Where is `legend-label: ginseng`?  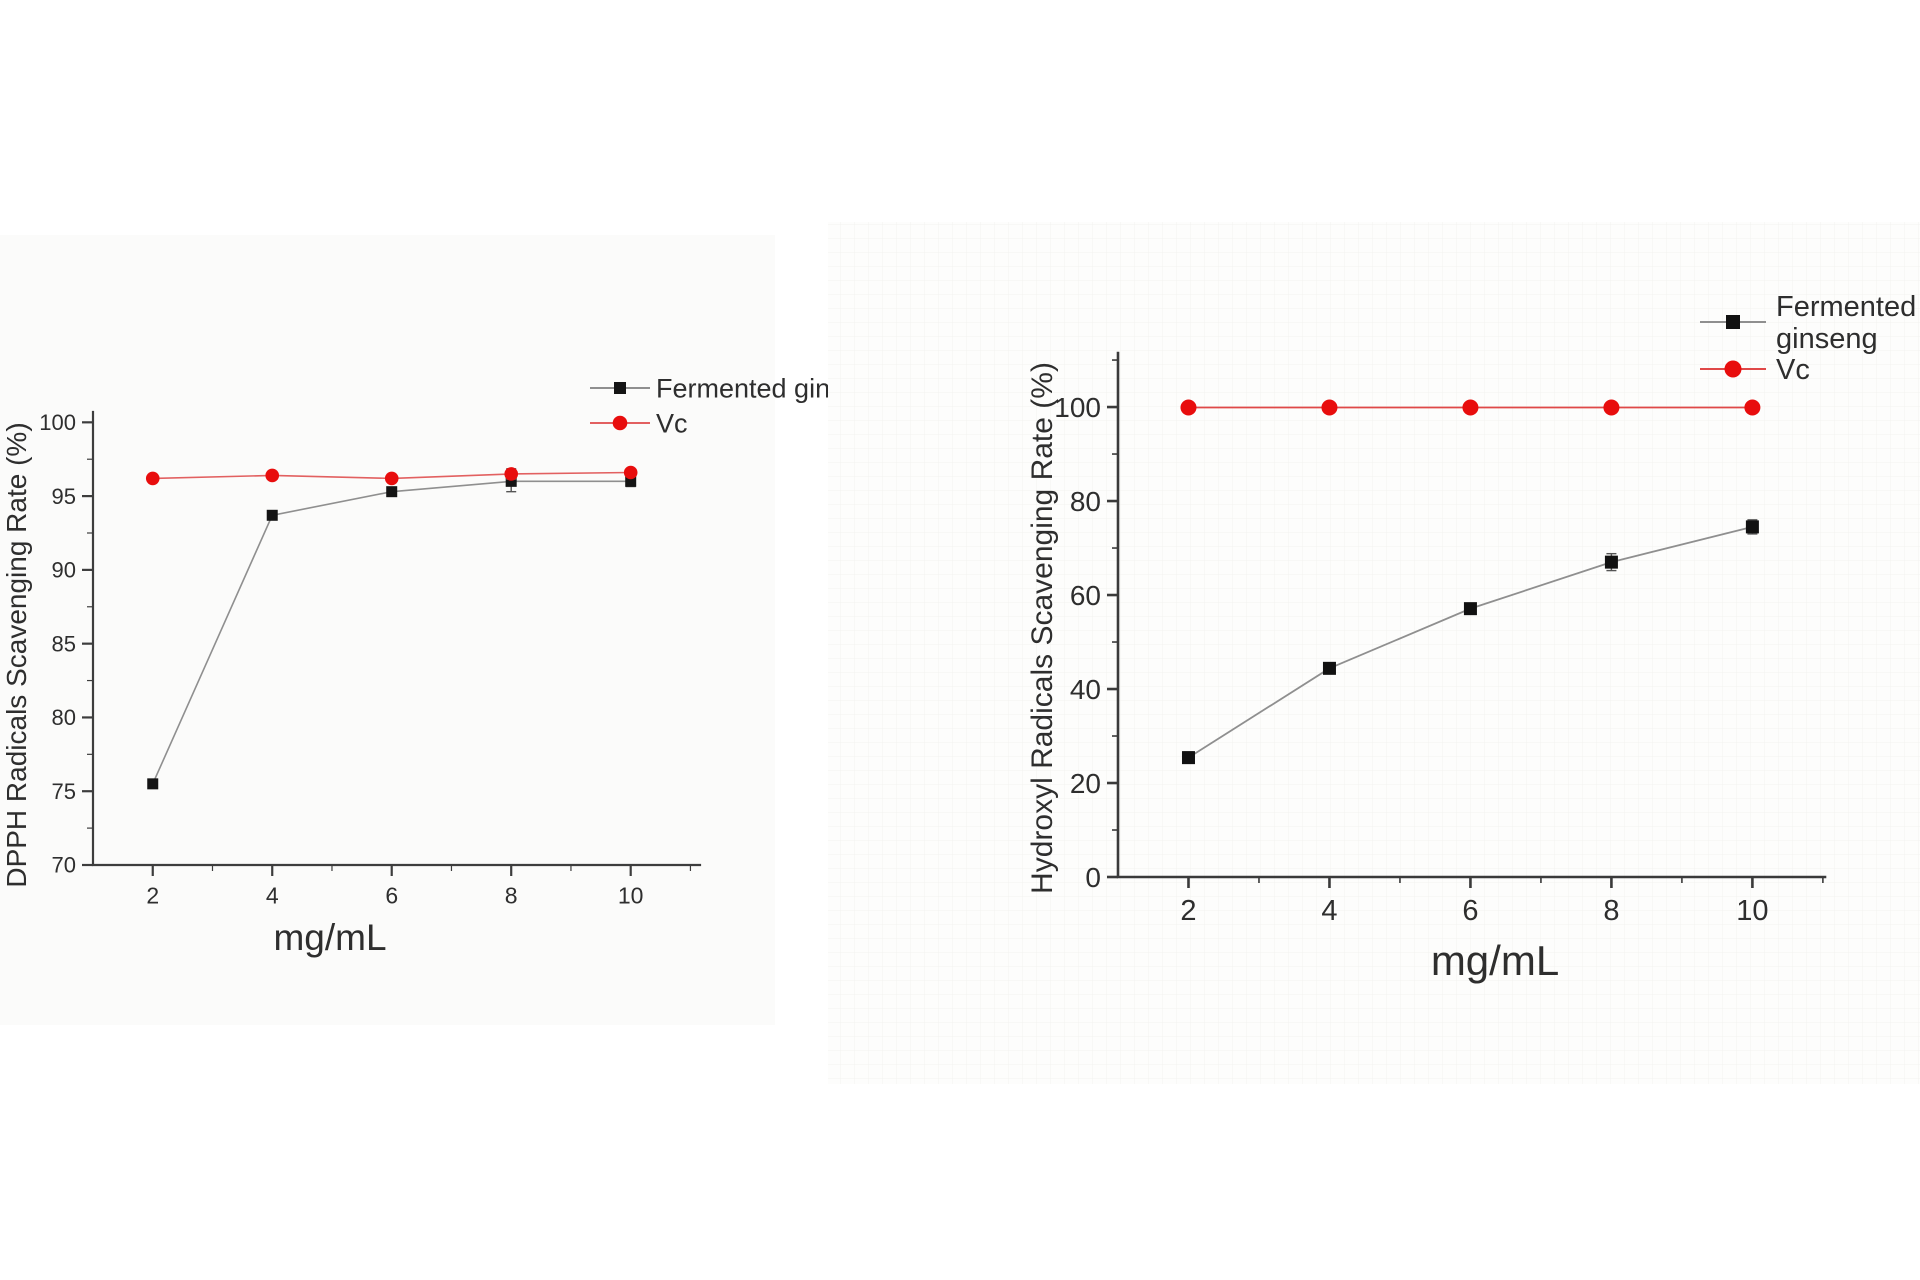
legend-label: ginseng is located at coordinates (1827, 339).